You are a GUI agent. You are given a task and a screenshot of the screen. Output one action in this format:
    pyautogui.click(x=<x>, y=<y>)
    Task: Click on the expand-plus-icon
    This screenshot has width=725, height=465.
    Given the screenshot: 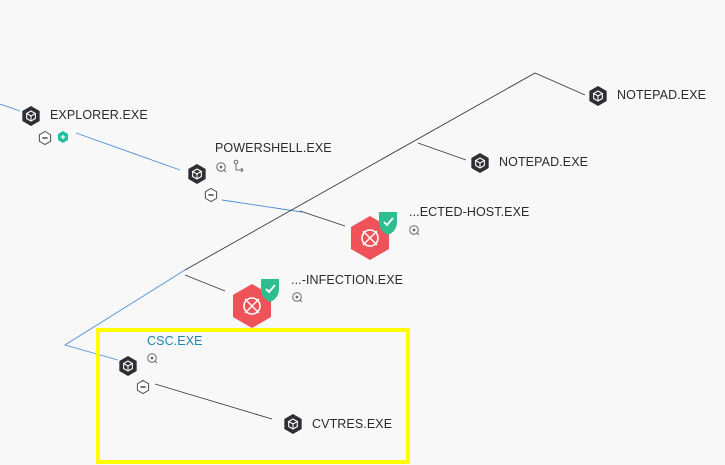 What is the action you would take?
    pyautogui.click(x=63, y=137)
    